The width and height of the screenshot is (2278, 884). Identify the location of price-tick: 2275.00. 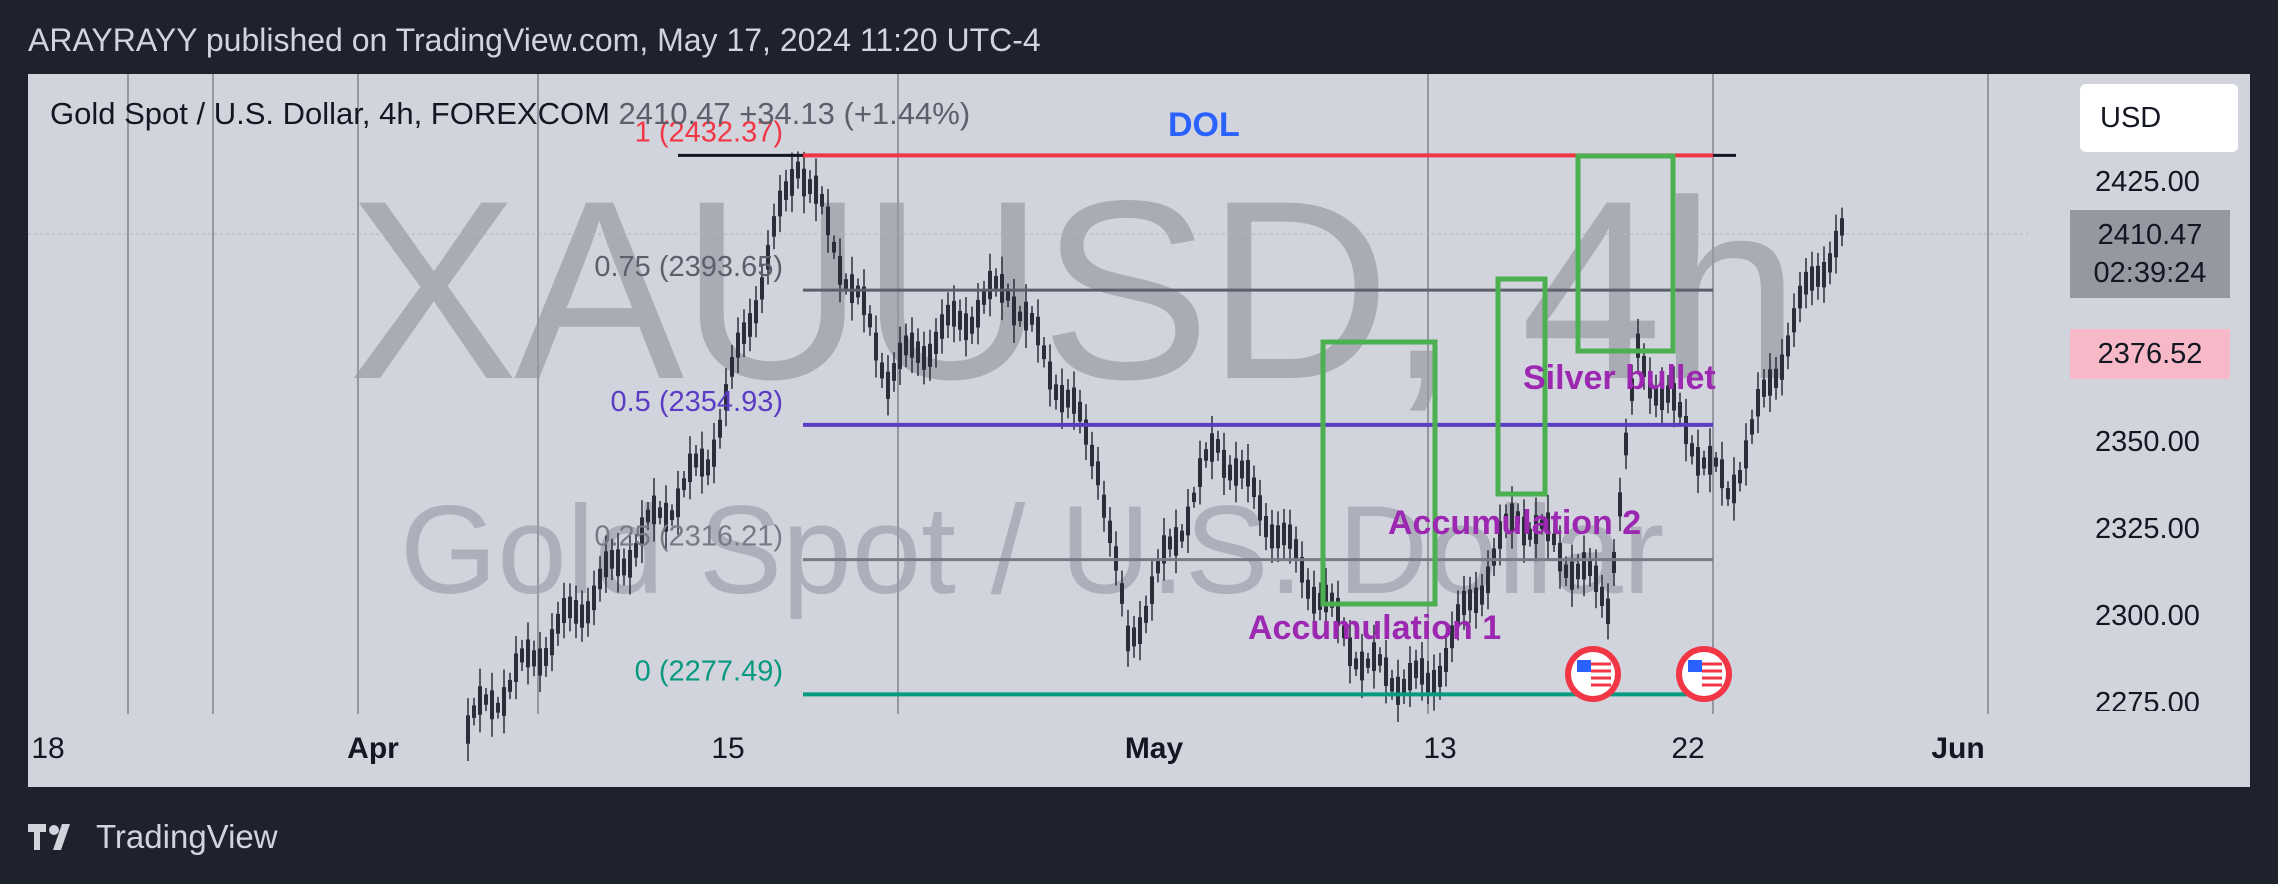
(2147, 699).